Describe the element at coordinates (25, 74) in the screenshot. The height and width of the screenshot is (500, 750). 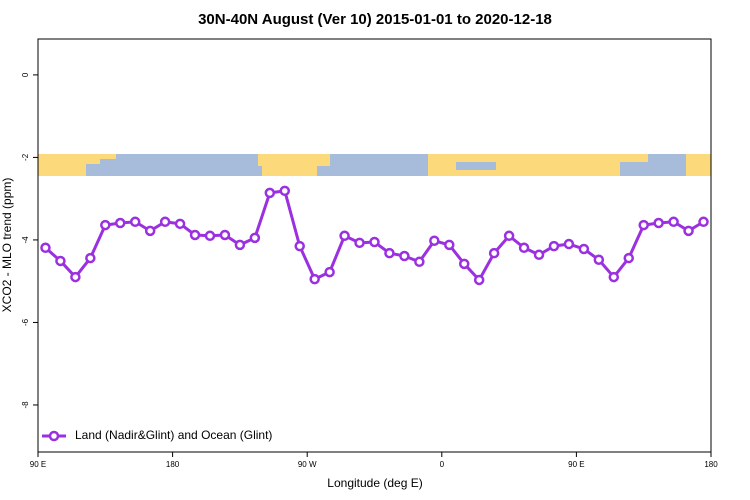
I see `y-tick-label: 0` at that location.